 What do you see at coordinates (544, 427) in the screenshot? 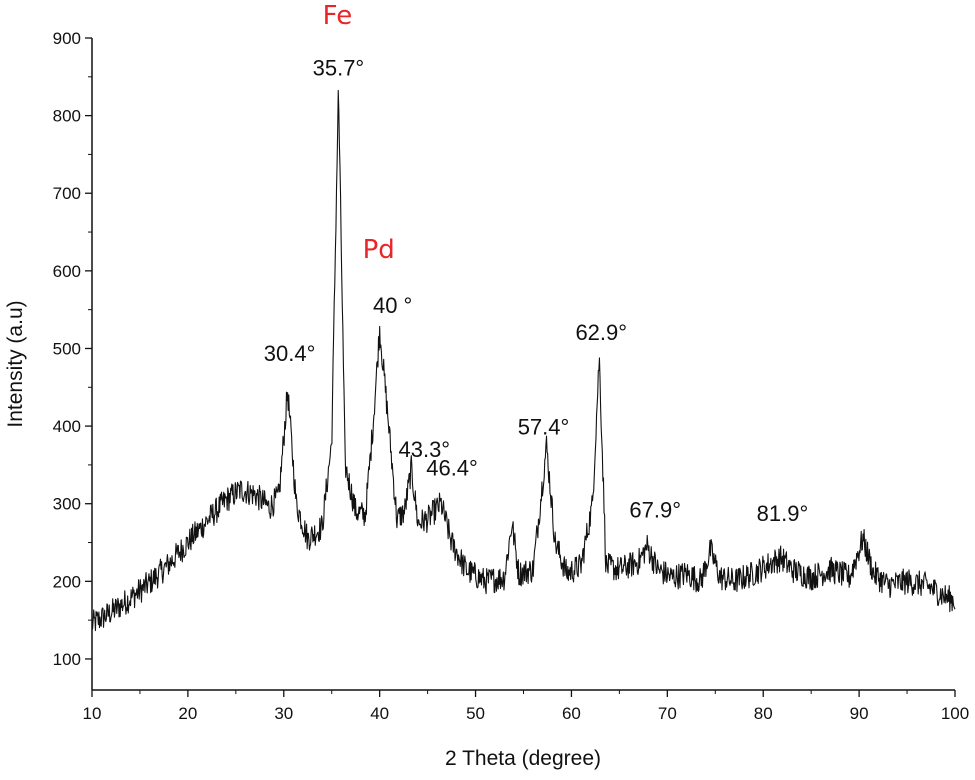
I see `peak-label: 57.4°` at bounding box center [544, 427].